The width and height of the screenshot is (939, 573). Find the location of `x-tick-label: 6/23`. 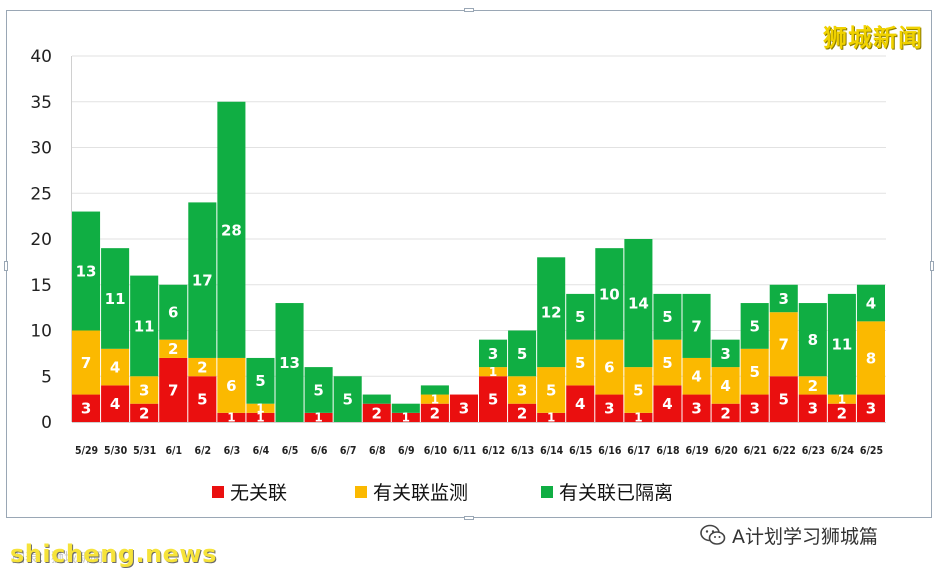

x-tick-label: 6/23 is located at coordinates (813, 451).